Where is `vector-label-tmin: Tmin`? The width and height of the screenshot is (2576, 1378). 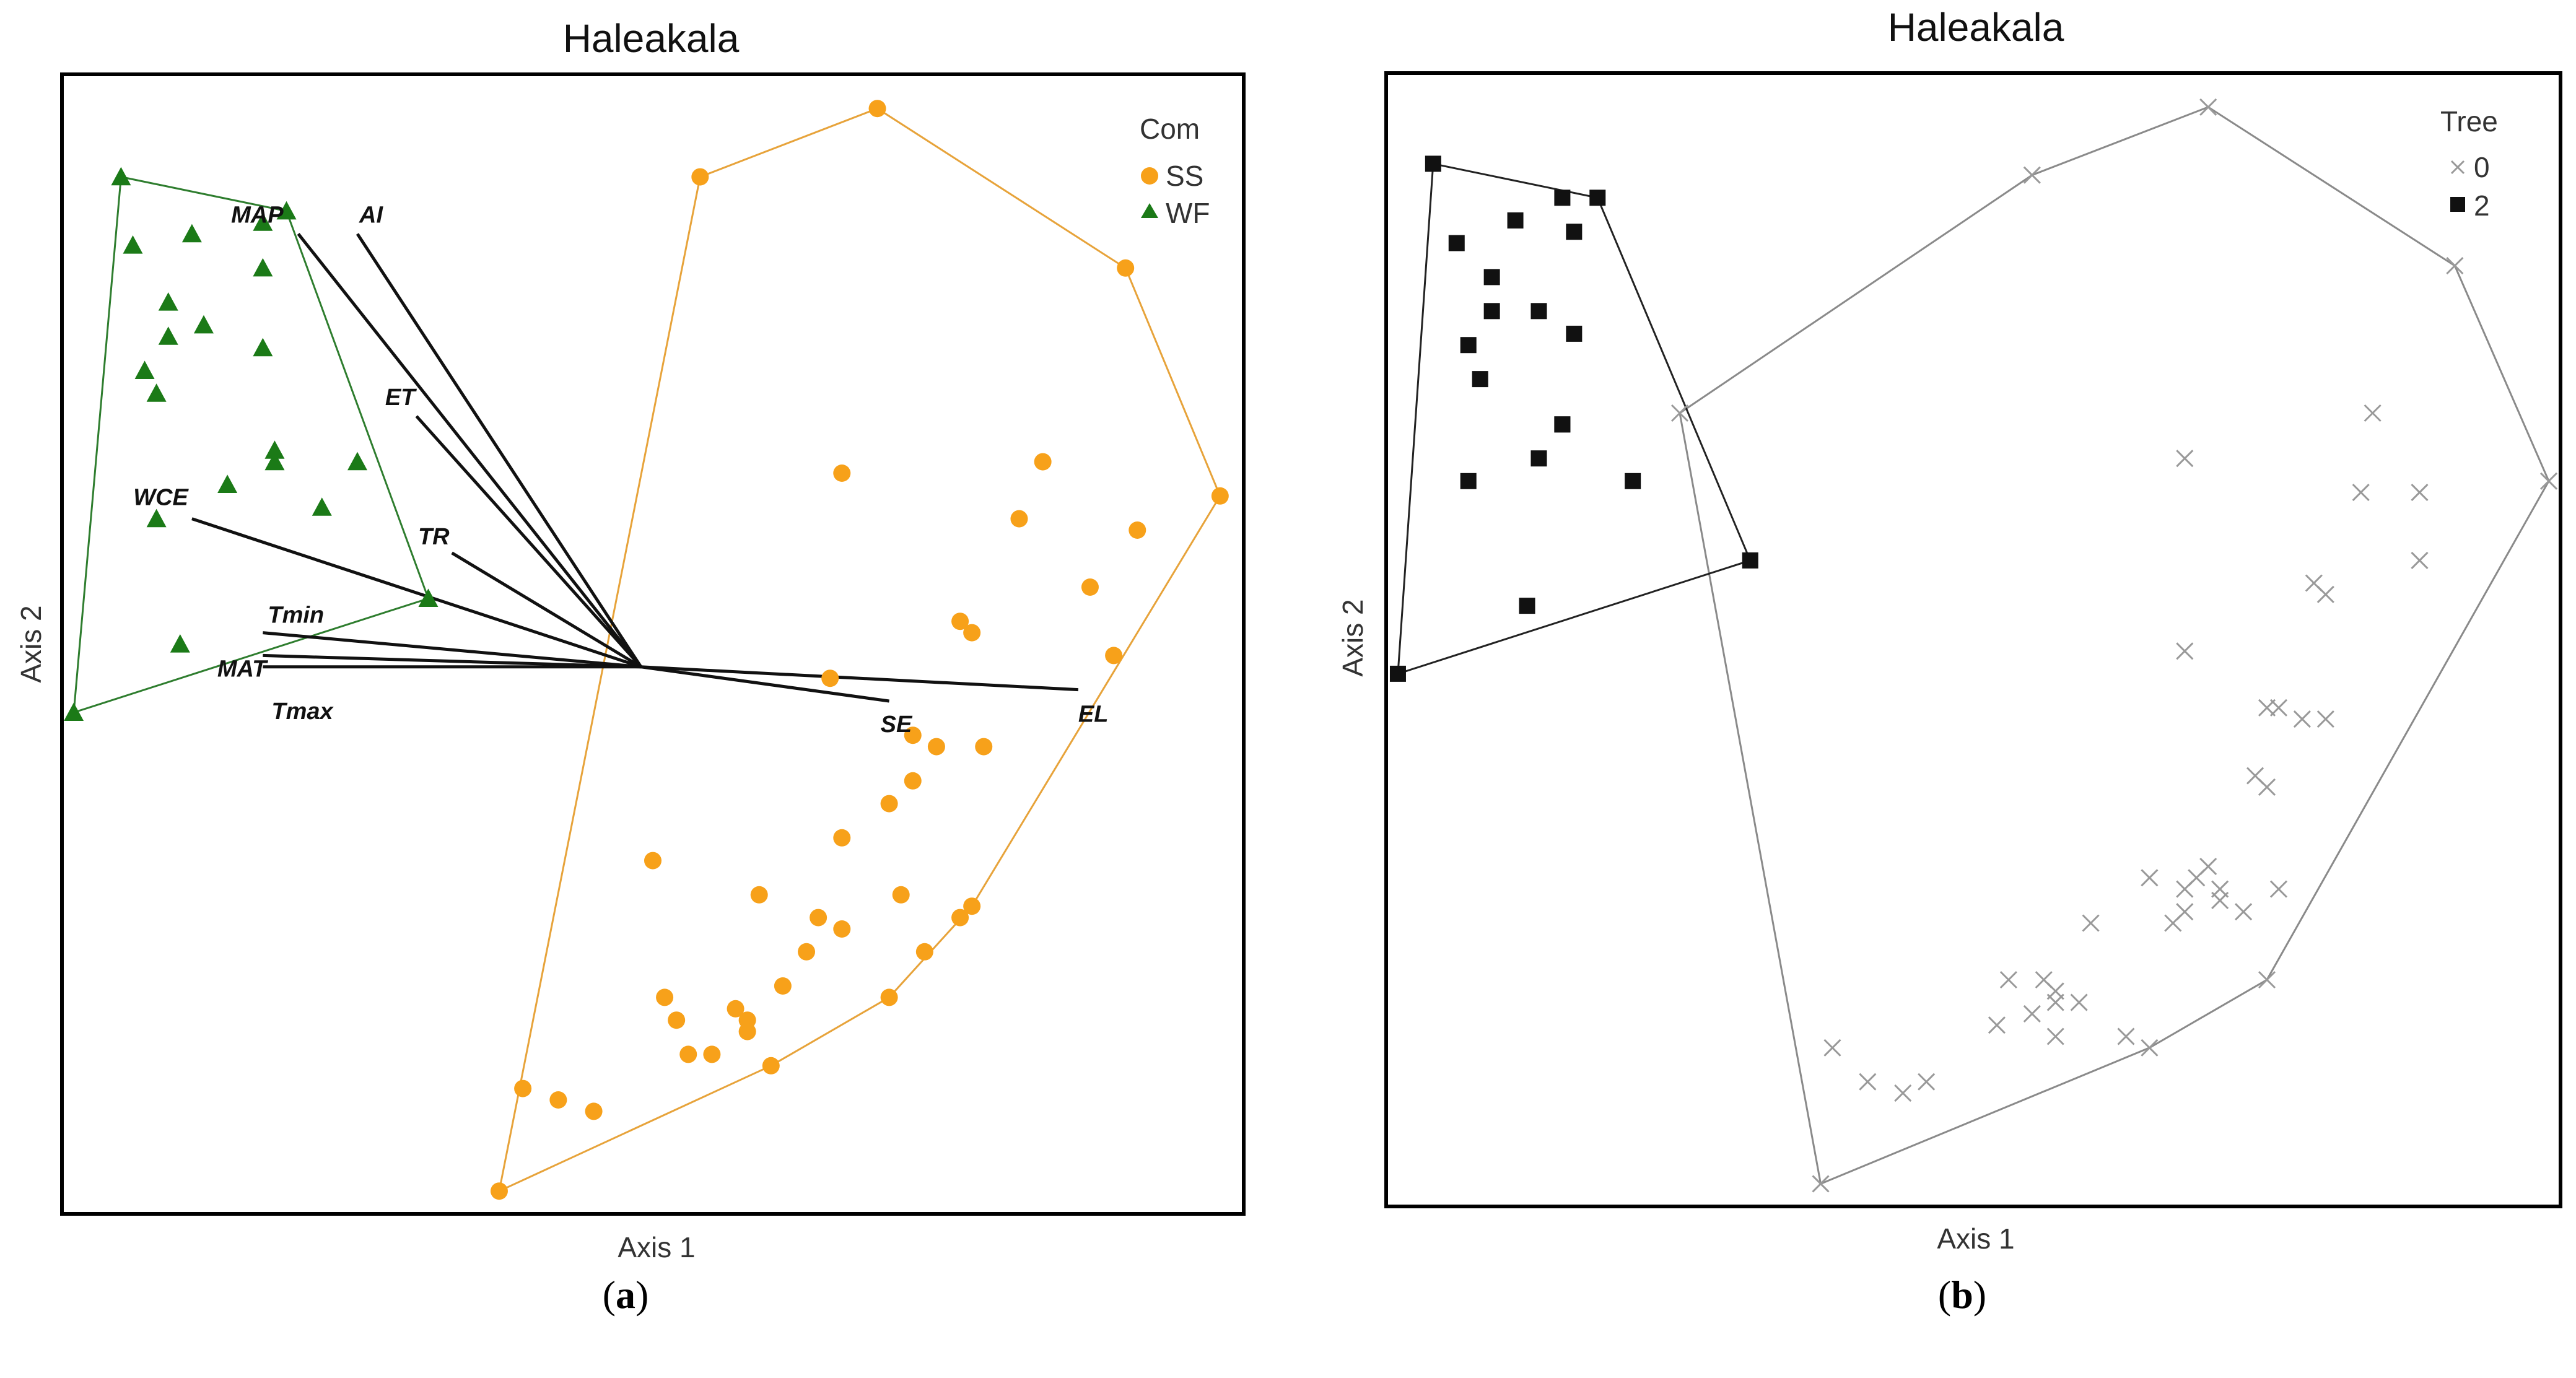
vector-label-tmin: Tmin is located at coordinates (296, 616).